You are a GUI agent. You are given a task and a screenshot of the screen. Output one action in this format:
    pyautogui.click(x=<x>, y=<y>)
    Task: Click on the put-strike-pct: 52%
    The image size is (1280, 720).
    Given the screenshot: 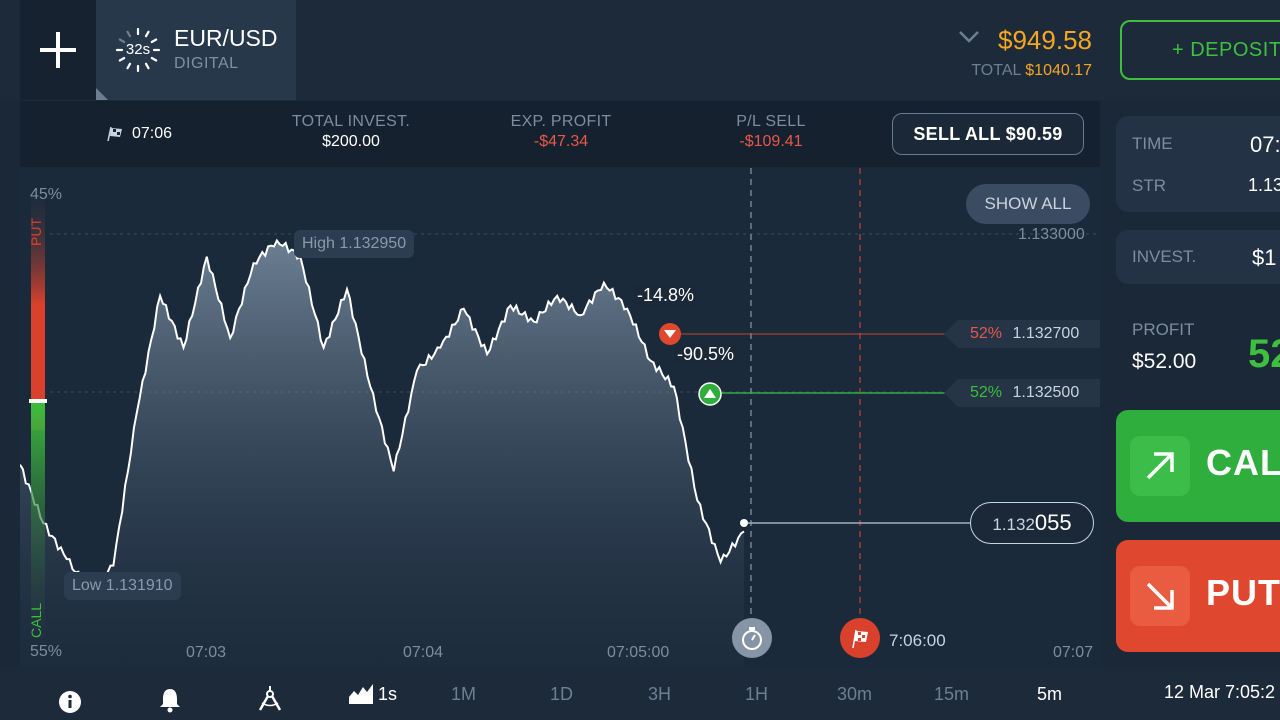 What is the action you would take?
    pyautogui.click(x=986, y=333)
    